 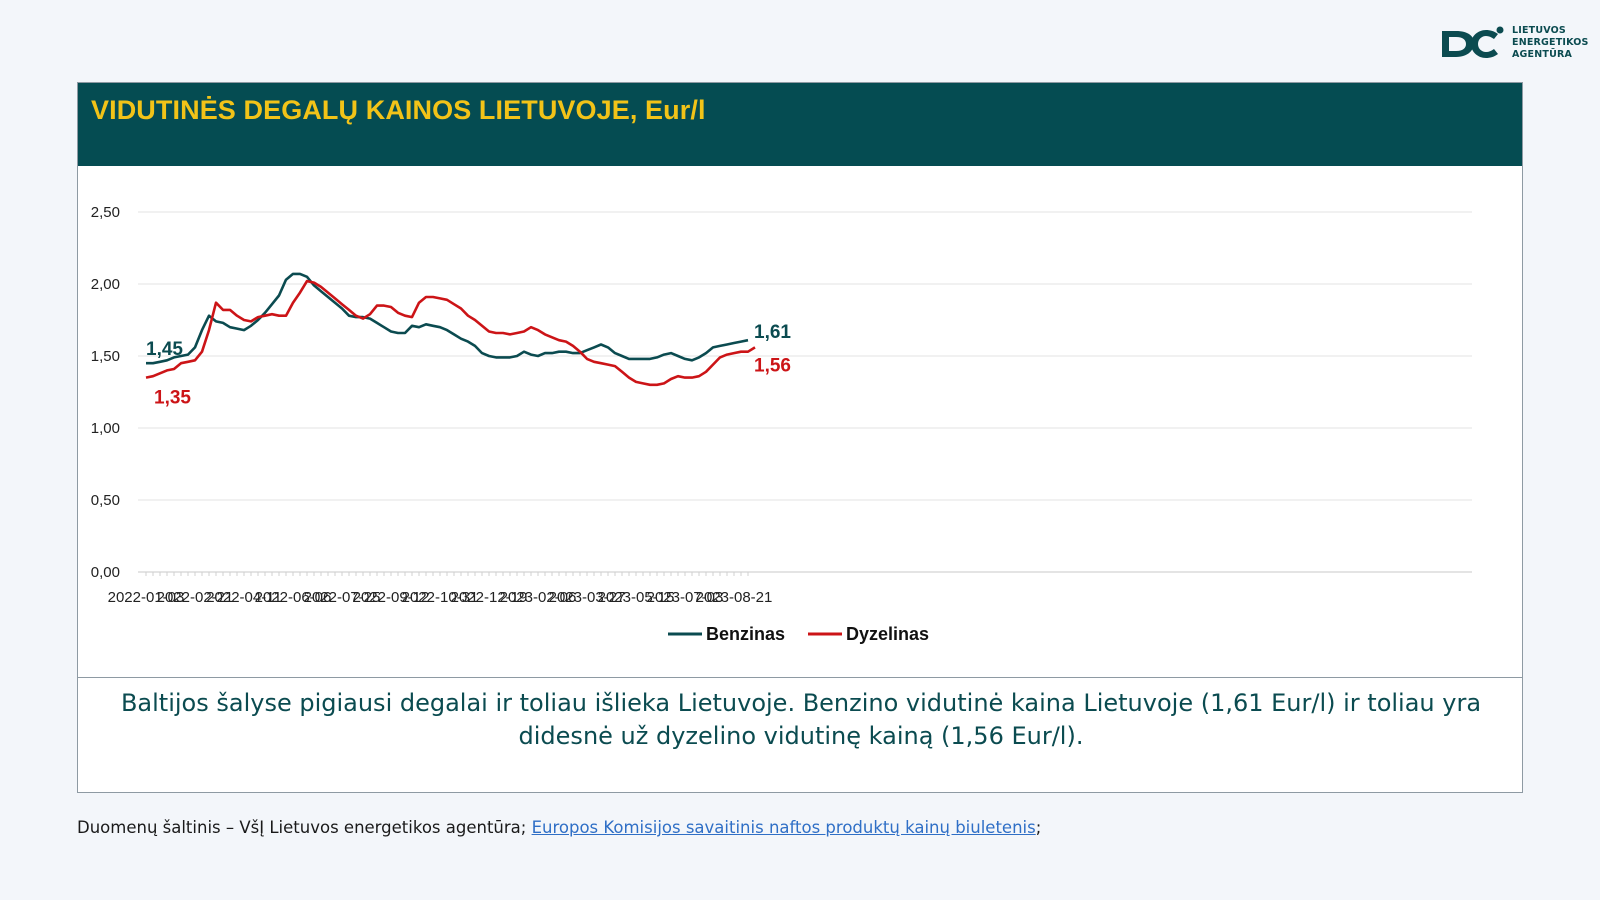 What do you see at coordinates (772, 366) in the screenshot?
I see `data-label-dyzelinas-end: 1,56` at bounding box center [772, 366].